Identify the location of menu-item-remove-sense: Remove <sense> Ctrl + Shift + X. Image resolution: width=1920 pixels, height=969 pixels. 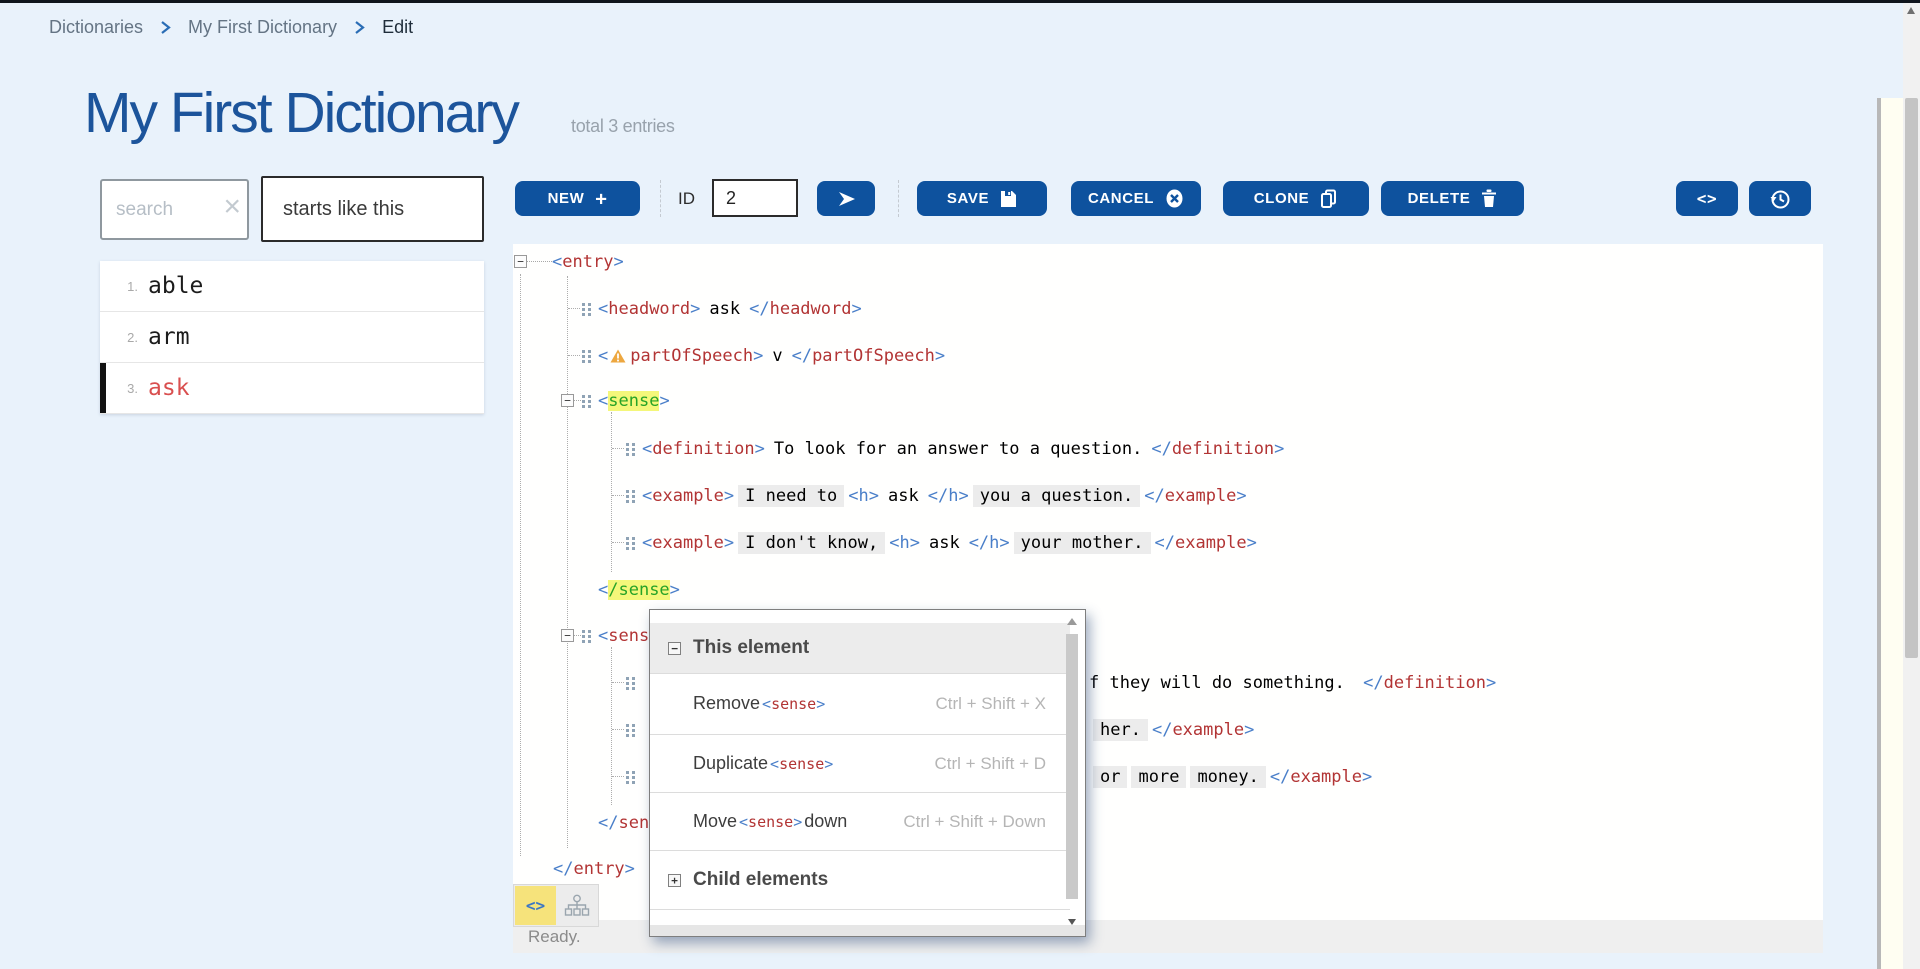
(869, 703).